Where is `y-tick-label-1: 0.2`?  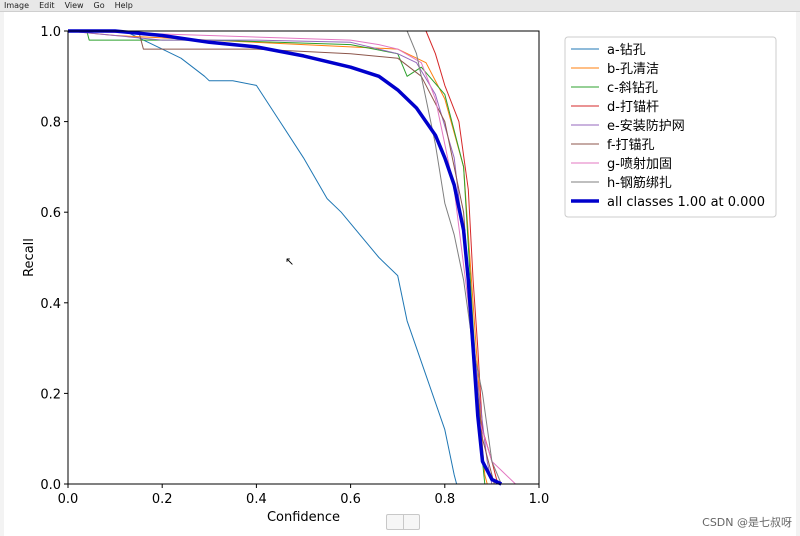 y-tick-label-1: 0.2 is located at coordinates (50, 394).